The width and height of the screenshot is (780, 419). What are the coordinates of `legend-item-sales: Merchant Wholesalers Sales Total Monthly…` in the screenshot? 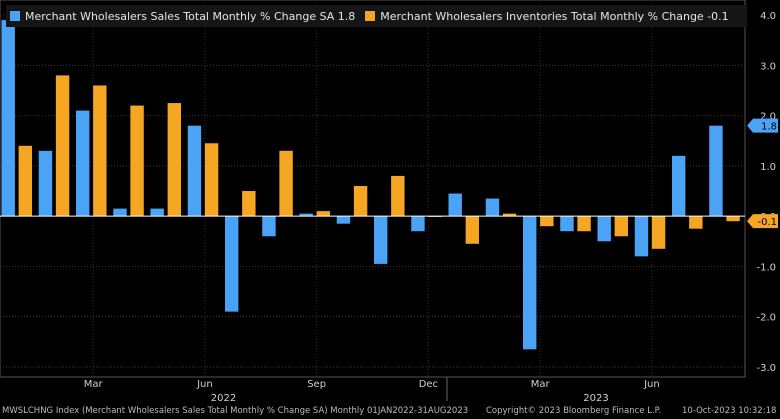 It's located at (182, 16).